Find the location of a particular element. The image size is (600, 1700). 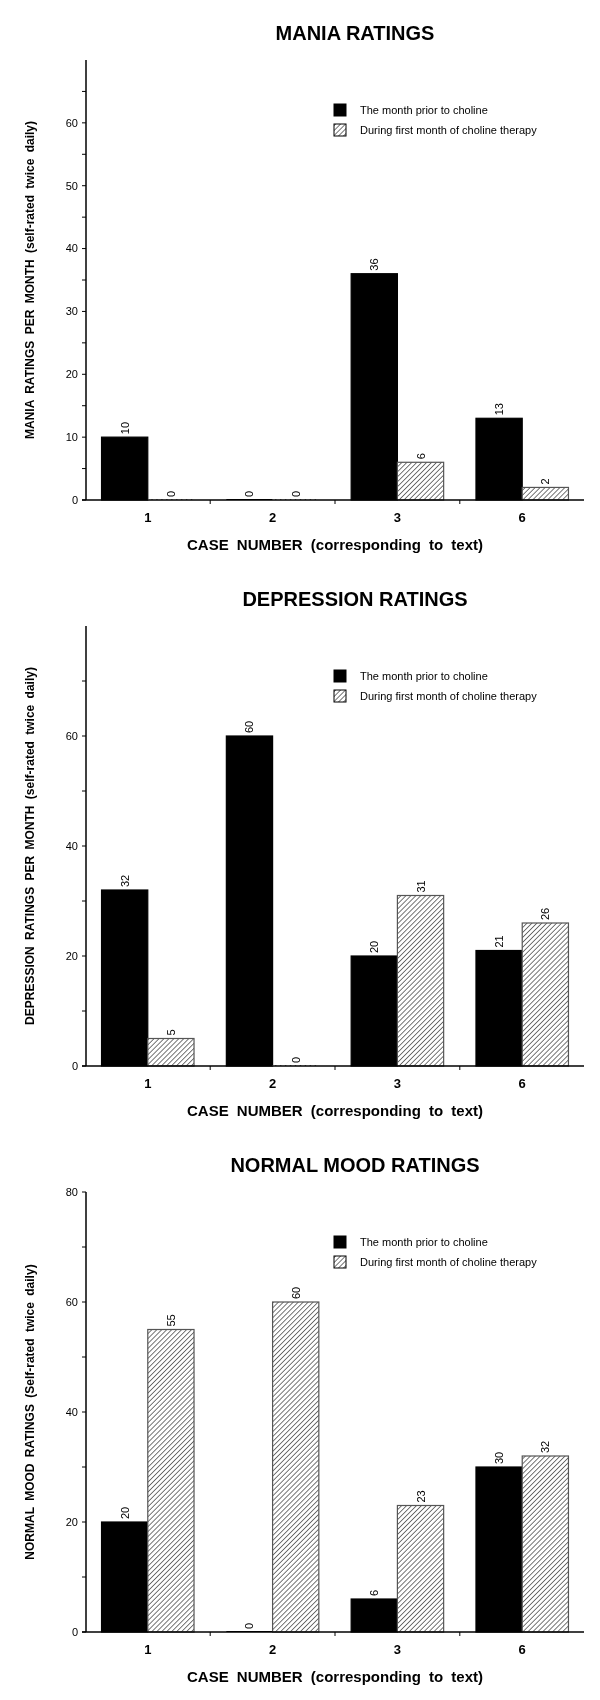

data-label: 26 is located at coordinates (545, 913).